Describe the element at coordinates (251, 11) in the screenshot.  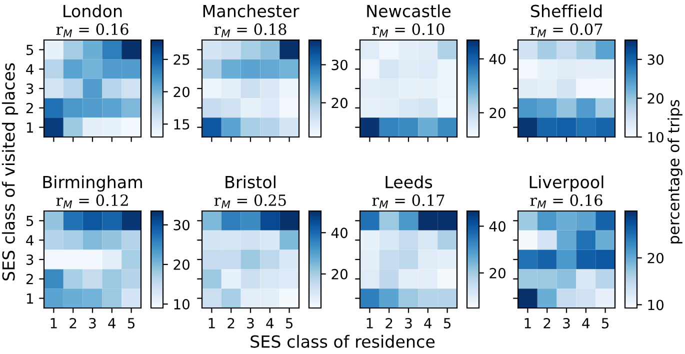
I see `chart-title: Manchester` at that location.